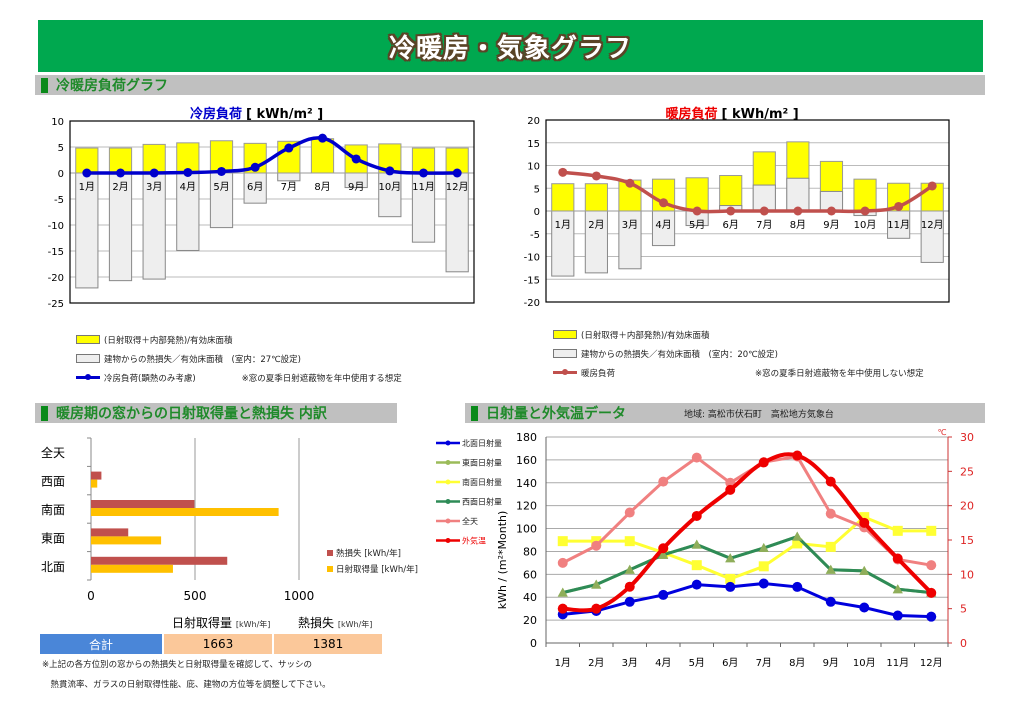 The height and width of the screenshot is (724, 1024). Describe the element at coordinates (798, 225) in the screenshot. I see `x-tick-label: 8月` at that location.